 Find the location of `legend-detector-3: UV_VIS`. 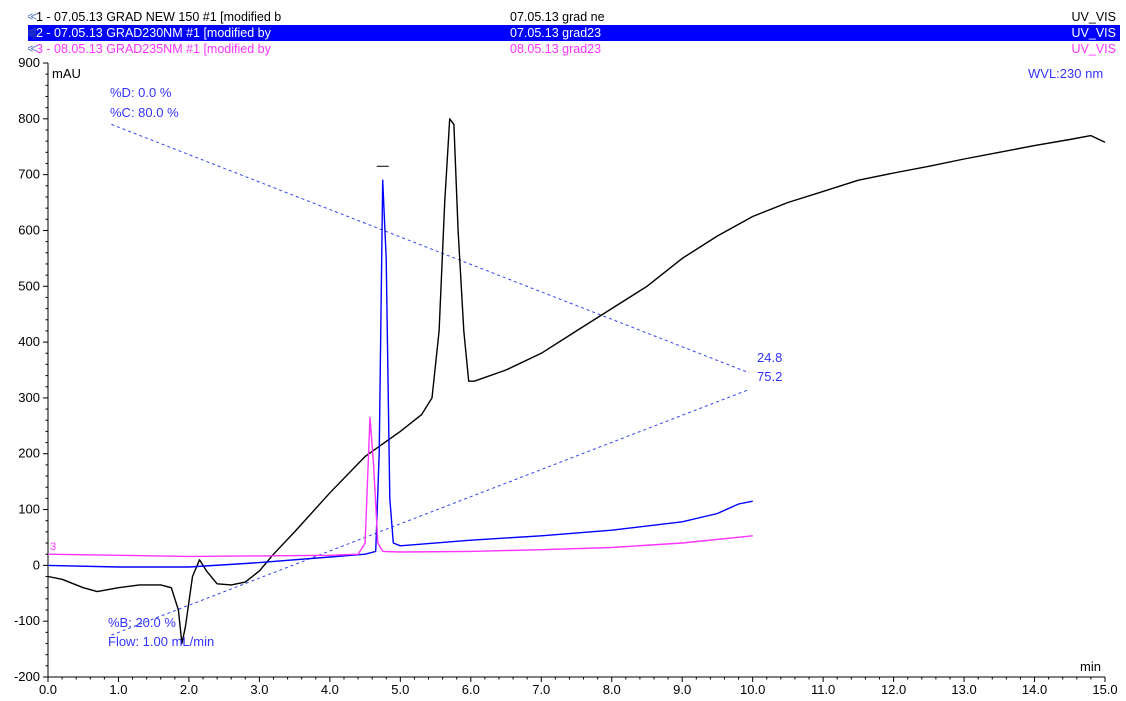

legend-detector-3: UV_VIS is located at coordinates (1093, 49).